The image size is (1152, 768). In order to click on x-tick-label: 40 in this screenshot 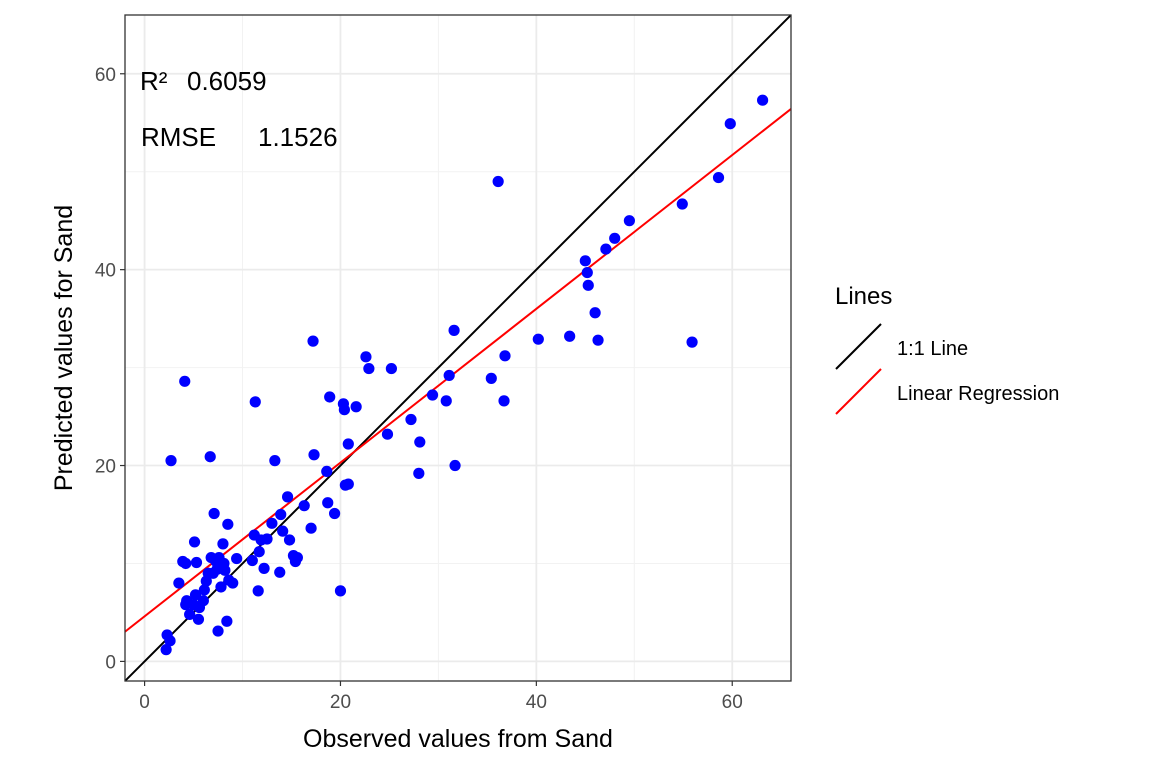, I will do `click(536, 702)`.